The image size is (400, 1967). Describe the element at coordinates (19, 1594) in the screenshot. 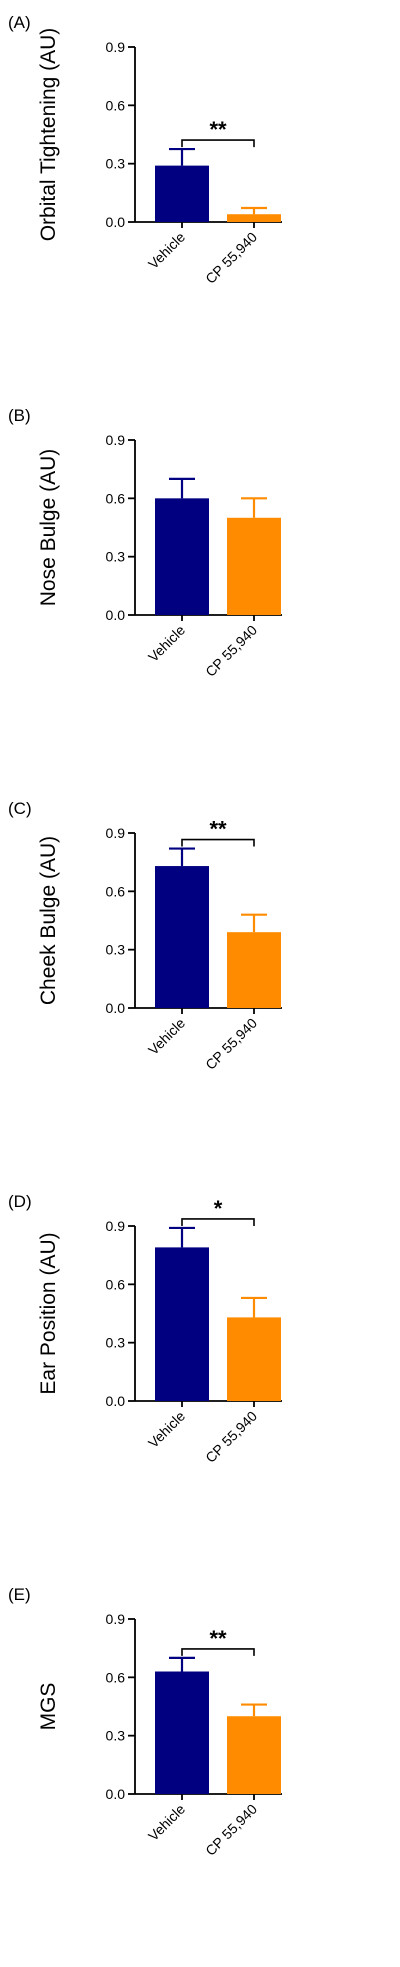

I see `panel-label: (E)` at that location.